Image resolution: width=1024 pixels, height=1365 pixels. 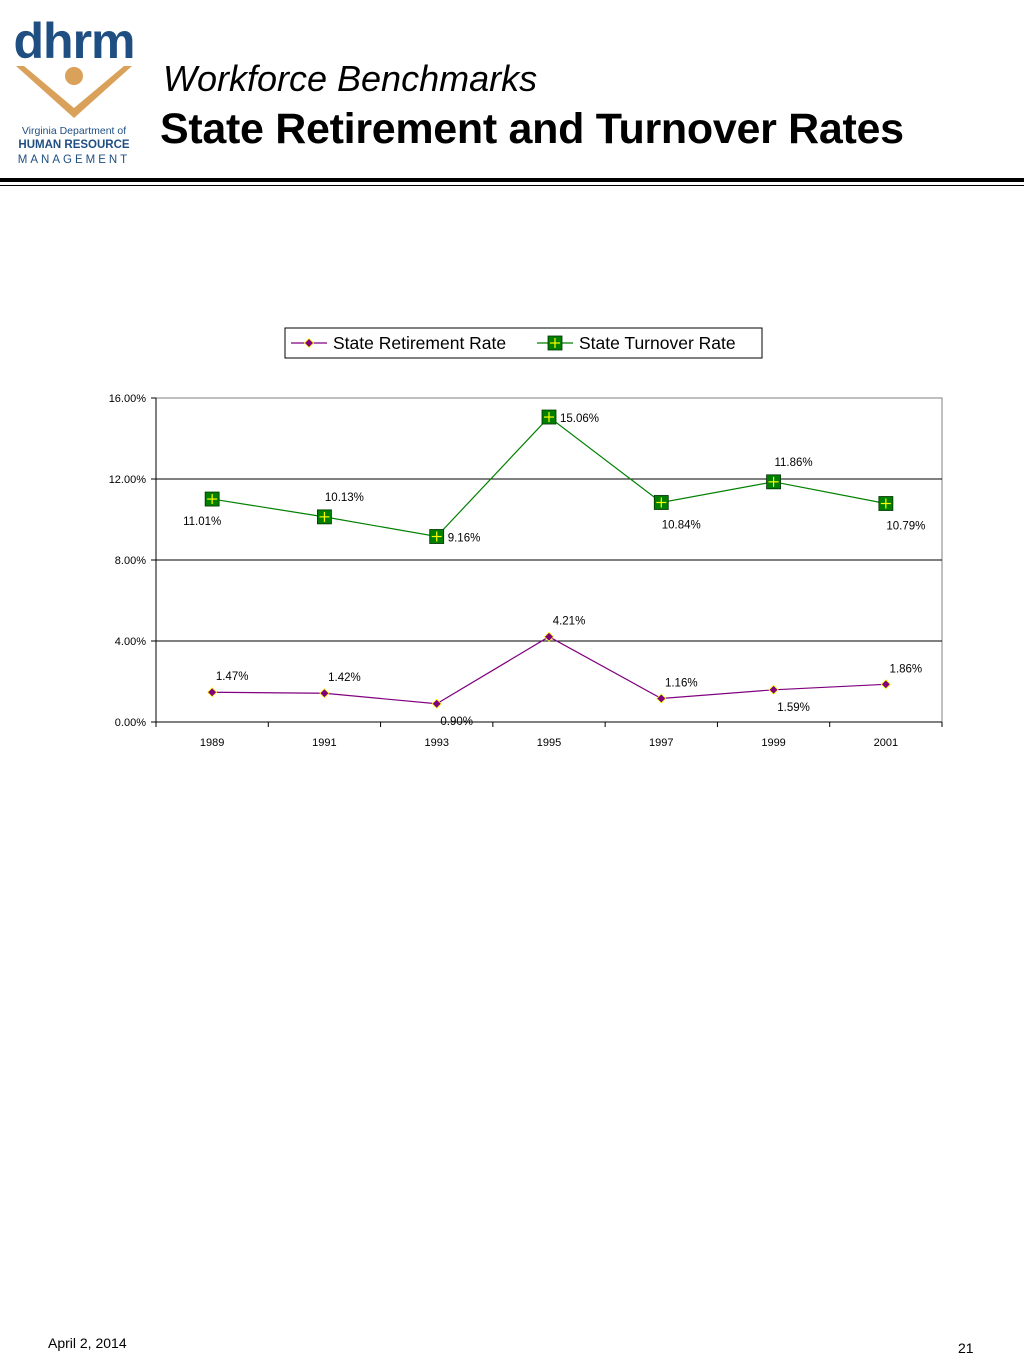 I want to click on x-tick-label: 2001, so click(x=886, y=743).